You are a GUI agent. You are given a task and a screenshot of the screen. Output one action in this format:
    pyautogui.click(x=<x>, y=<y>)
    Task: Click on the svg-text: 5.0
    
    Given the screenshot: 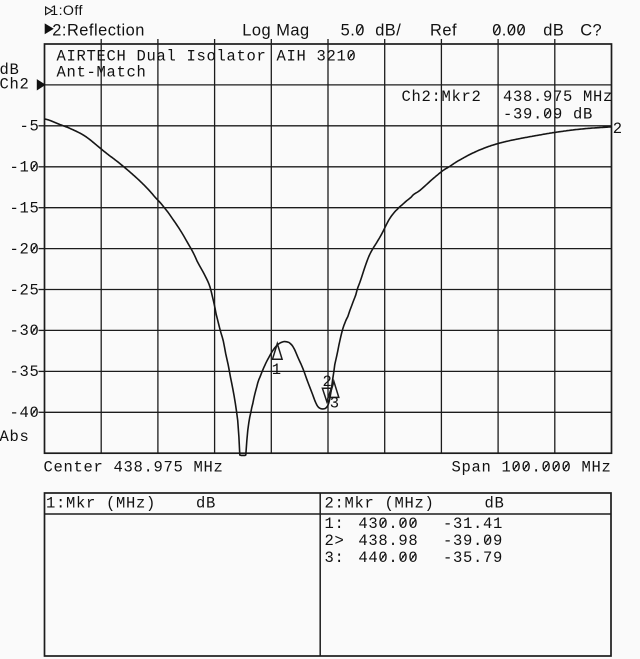 What is the action you would take?
    pyautogui.click(x=353, y=31)
    